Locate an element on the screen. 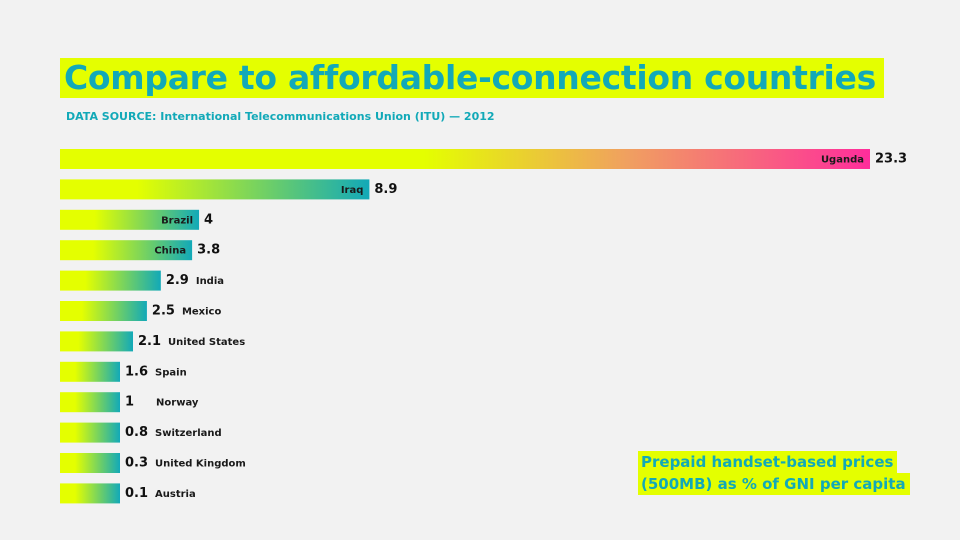 This screenshot has width=960, height=540. bar-spain is located at coordinates (90, 371).